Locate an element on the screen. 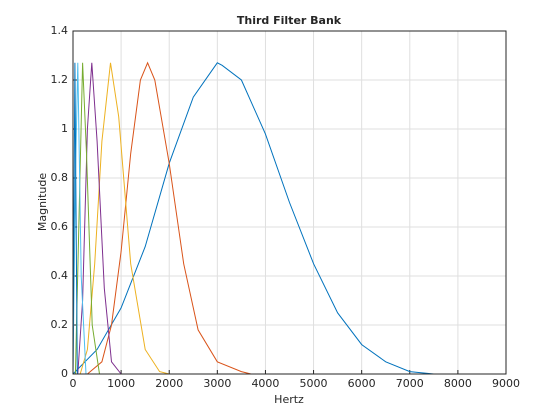  y-tick-label: 1.2 is located at coordinates (60, 79).